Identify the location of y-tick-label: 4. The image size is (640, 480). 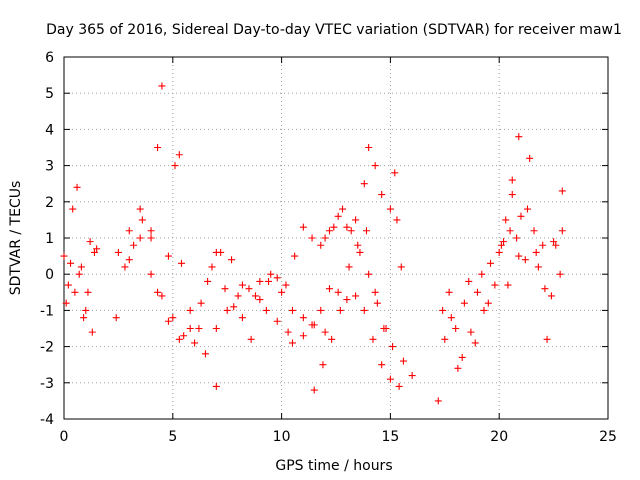
(49, 130).